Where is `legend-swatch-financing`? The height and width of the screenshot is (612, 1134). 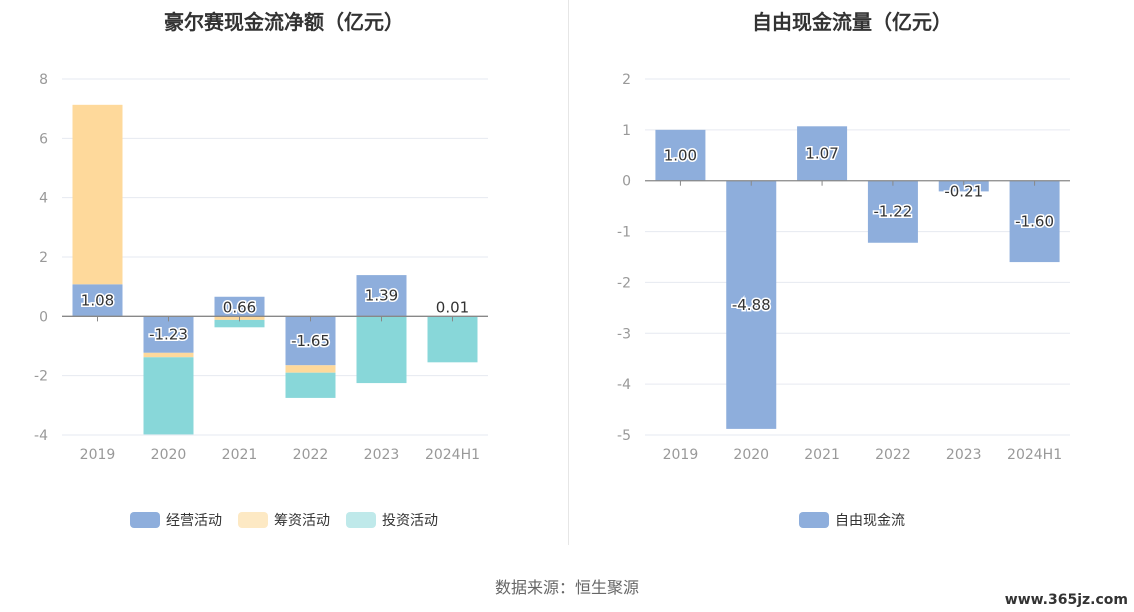
legend-swatch-financing is located at coordinates (253, 520).